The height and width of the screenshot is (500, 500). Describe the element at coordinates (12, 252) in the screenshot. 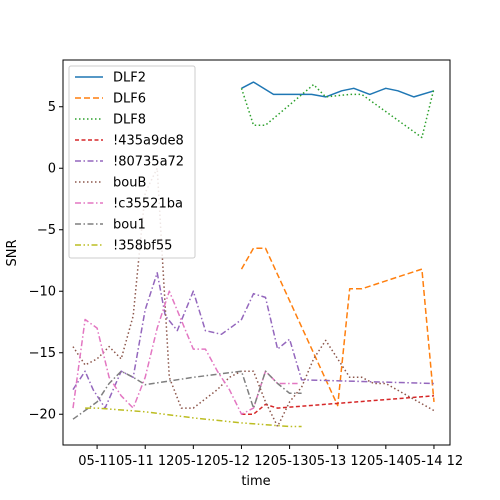

I see `y-axis-label: SNR` at that location.